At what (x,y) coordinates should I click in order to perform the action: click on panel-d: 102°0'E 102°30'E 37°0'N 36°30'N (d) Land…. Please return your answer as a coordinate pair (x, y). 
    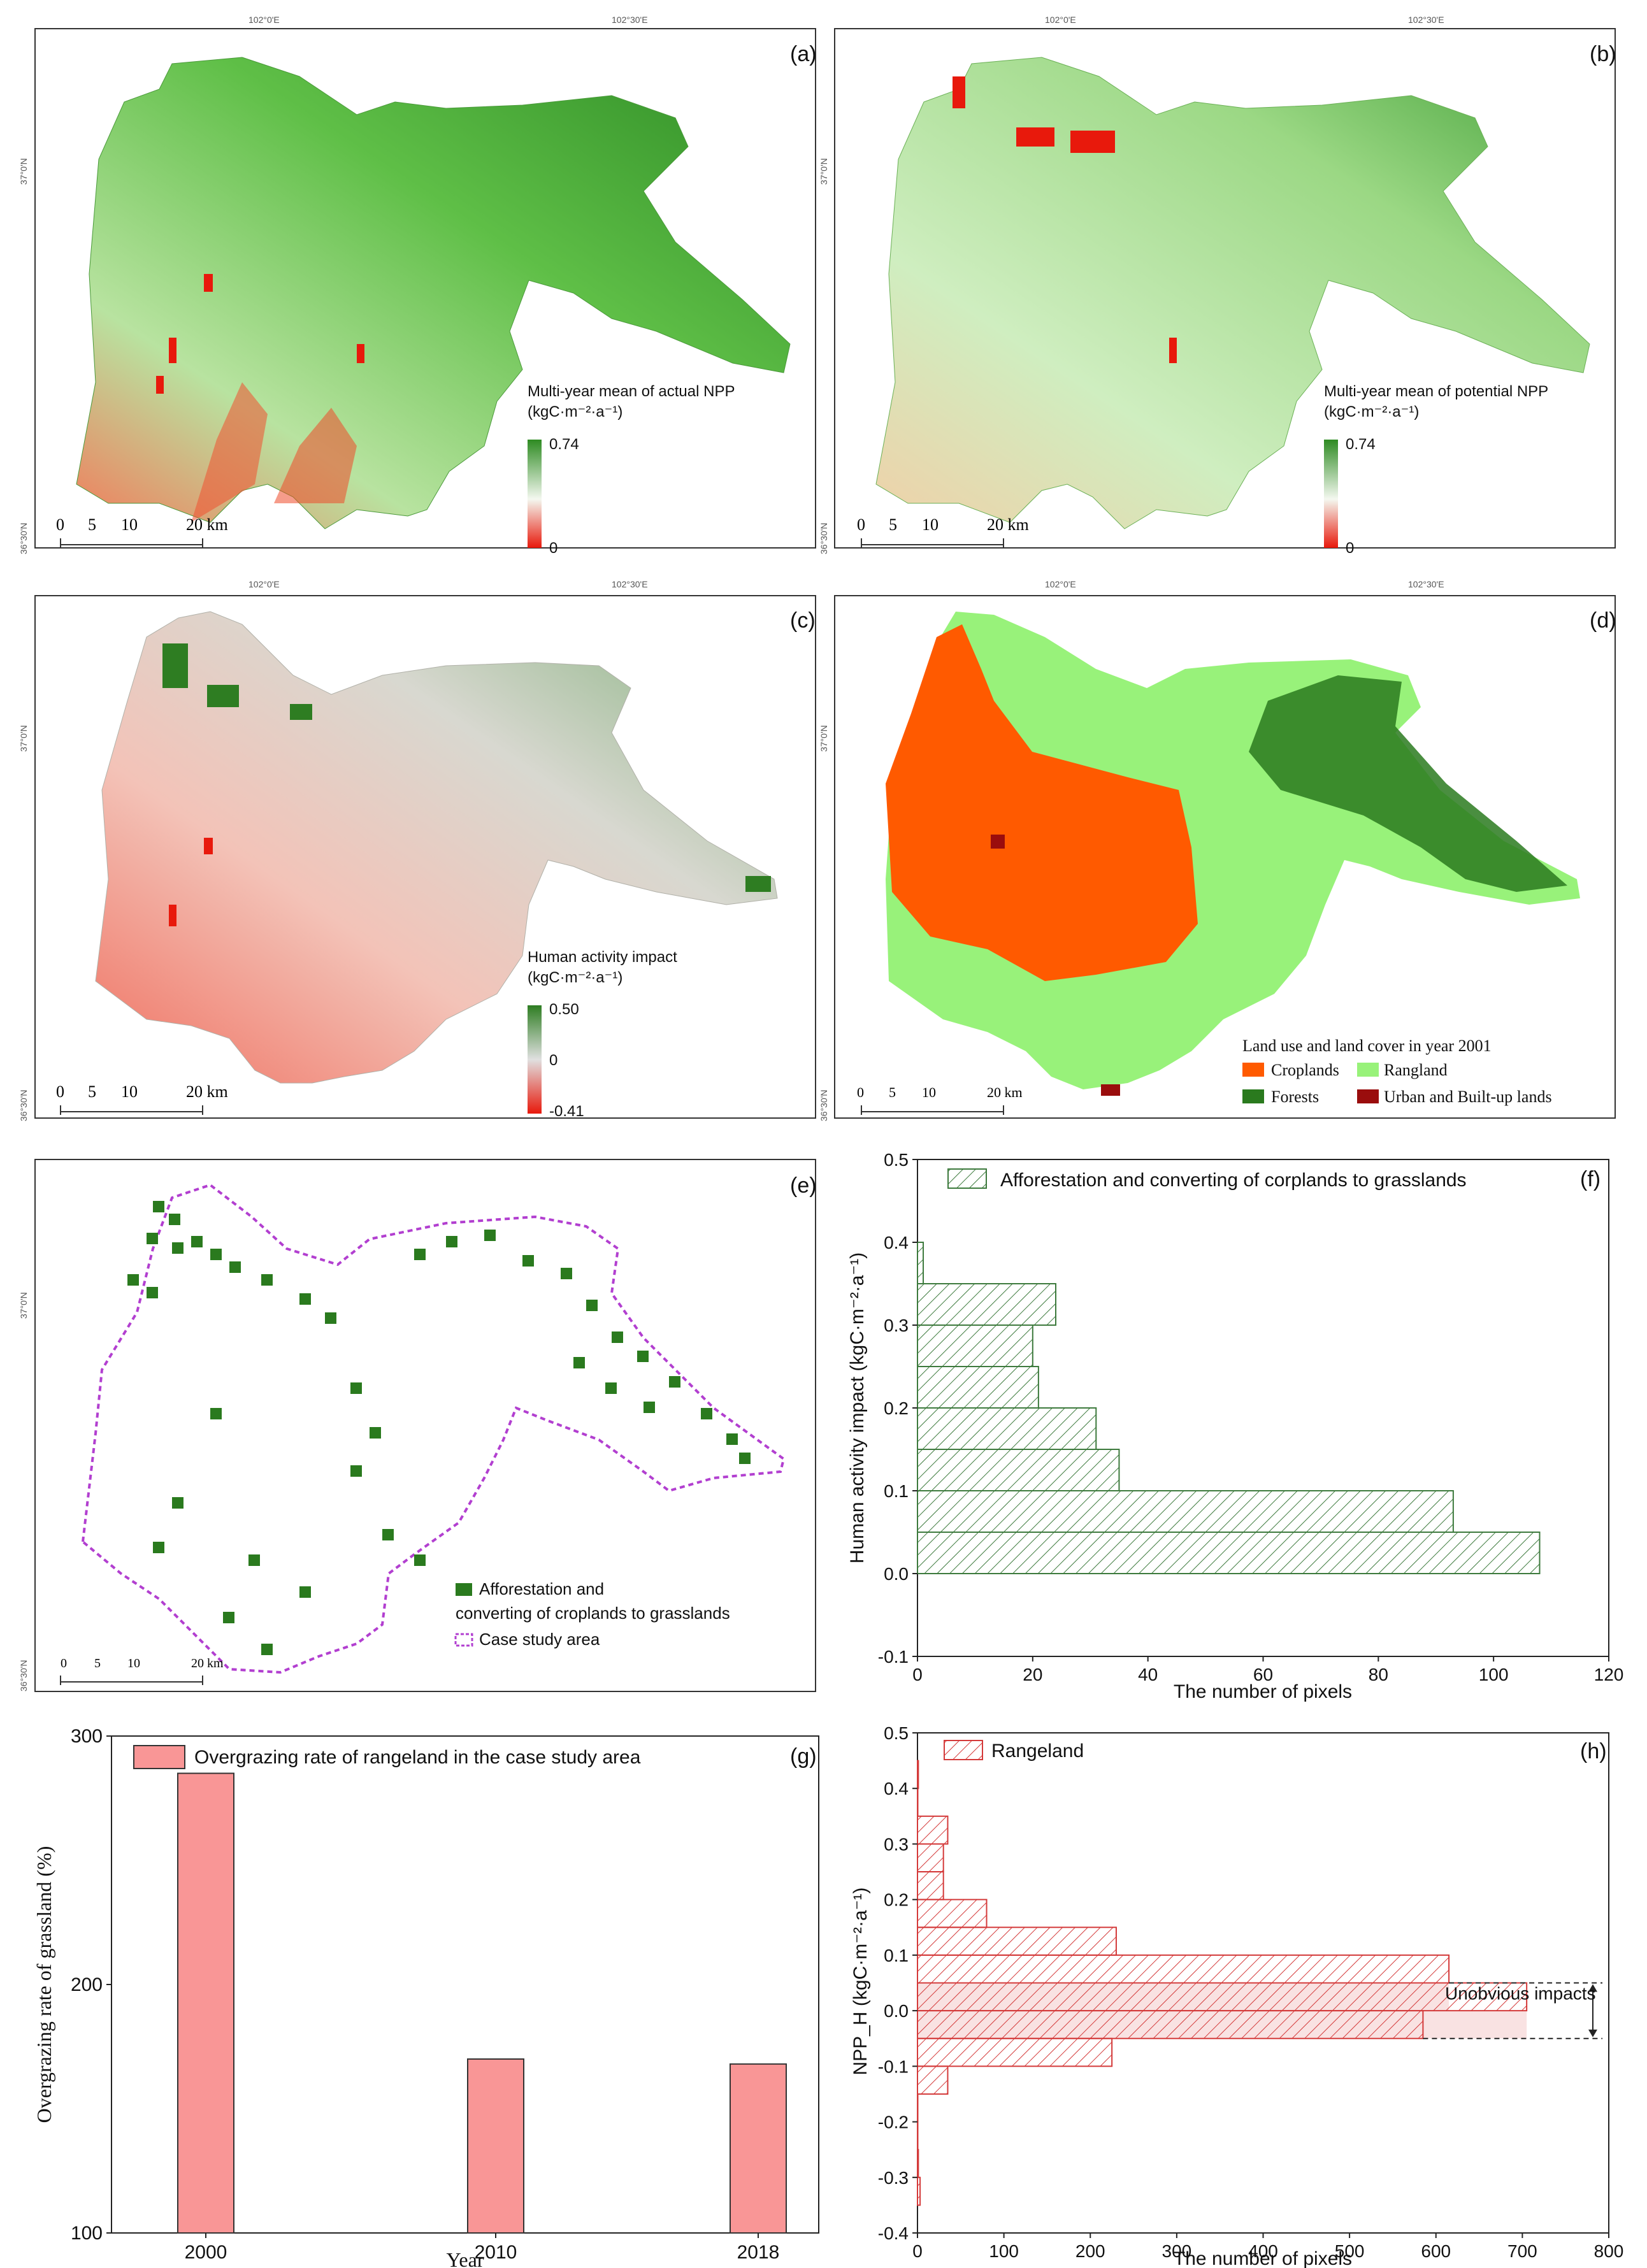
    Looking at the image, I should click on (1218, 850).